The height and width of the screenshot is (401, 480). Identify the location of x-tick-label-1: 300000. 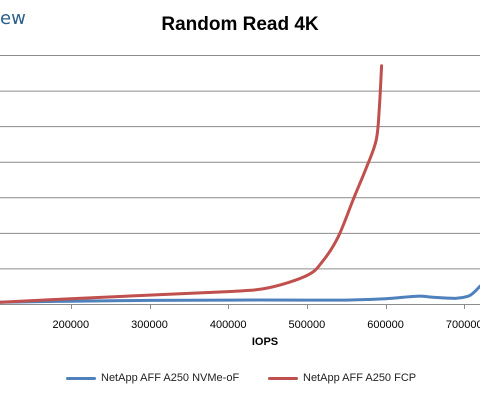
(149, 325).